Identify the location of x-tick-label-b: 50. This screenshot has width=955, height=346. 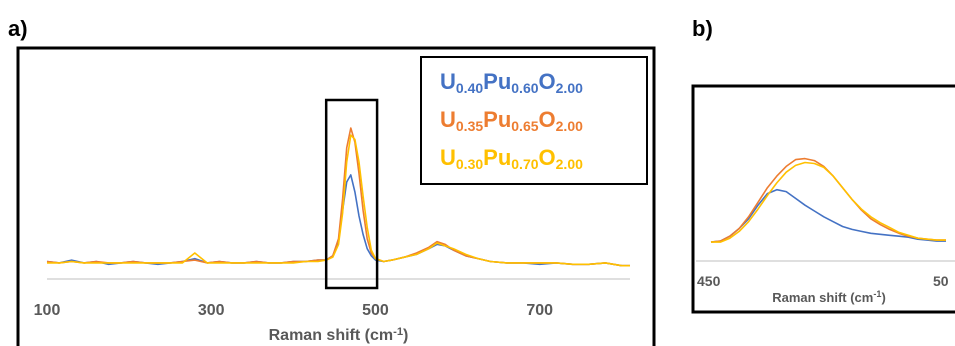
(941, 281).